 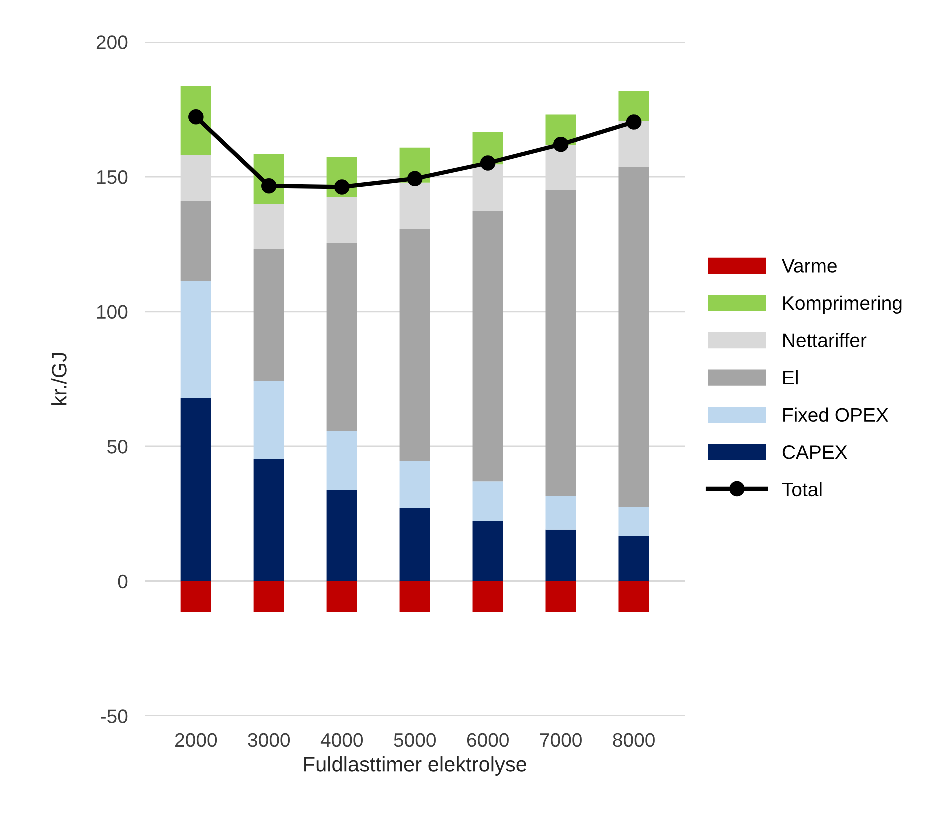 I want to click on legend-label: CAPEX, so click(x=815, y=453).